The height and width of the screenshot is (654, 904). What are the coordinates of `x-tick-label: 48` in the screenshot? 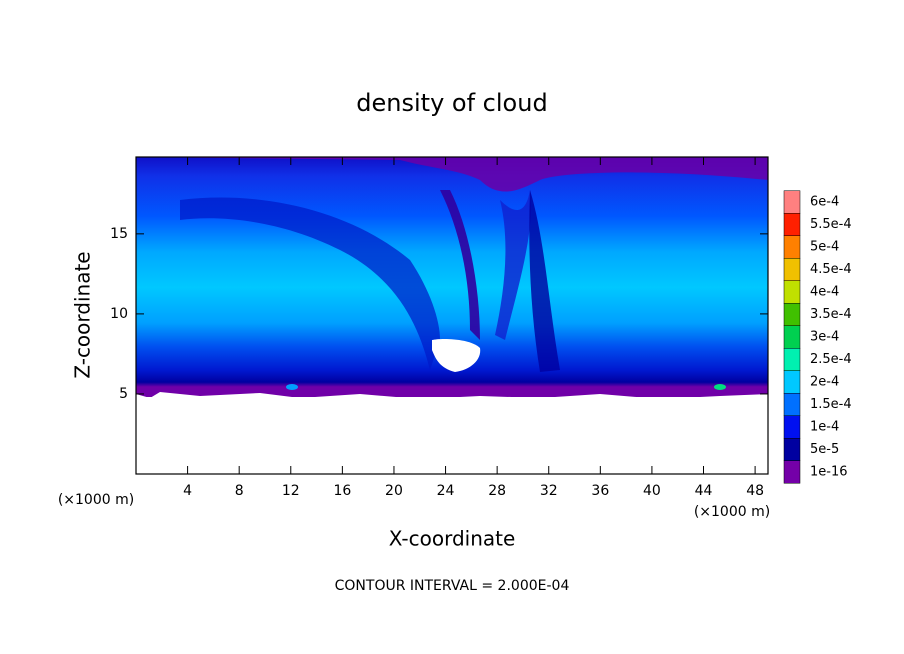 It's located at (755, 491).